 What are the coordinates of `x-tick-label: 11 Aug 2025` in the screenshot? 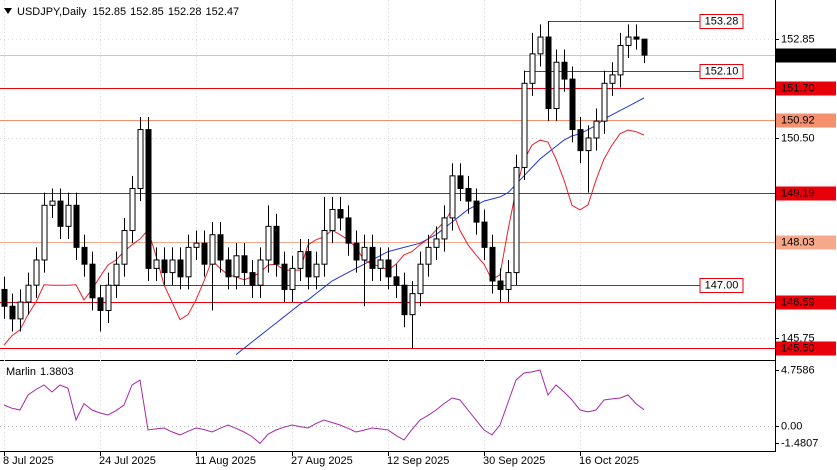 It's located at (225, 461).